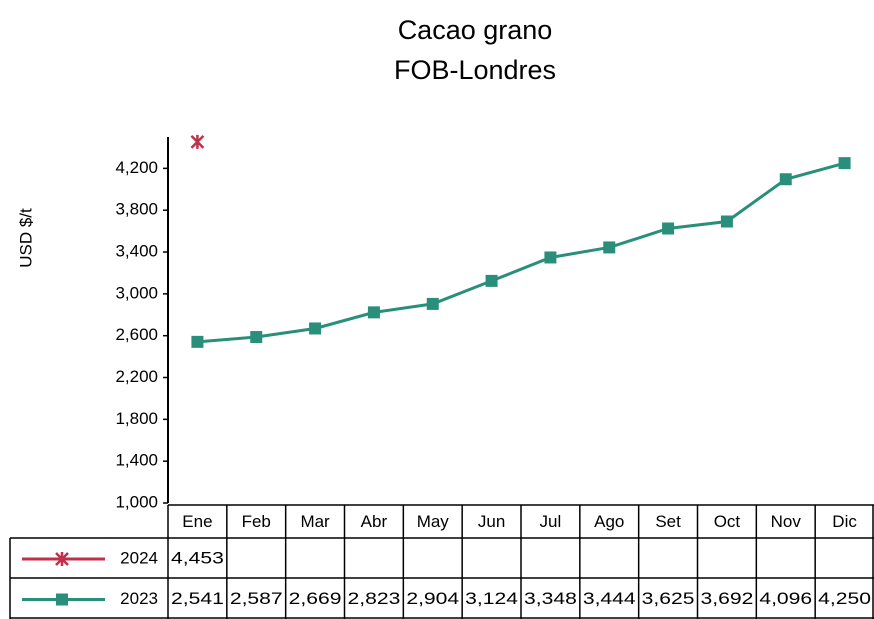  What do you see at coordinates (432, 598) in the screenshot?
I see `table-value: 2,904` at bounding box center [432, 598].